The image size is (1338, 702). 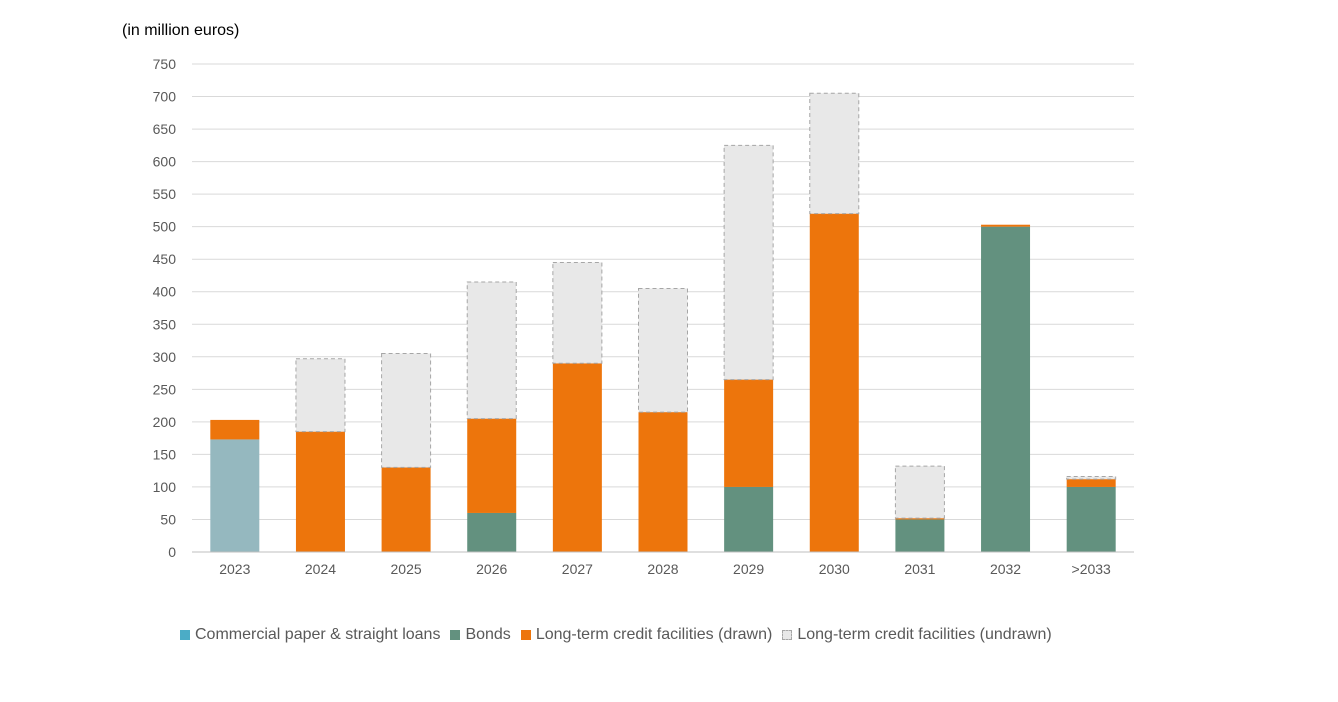 I want to click on y-tick-label-350: 350, so click(x=165, y=324).